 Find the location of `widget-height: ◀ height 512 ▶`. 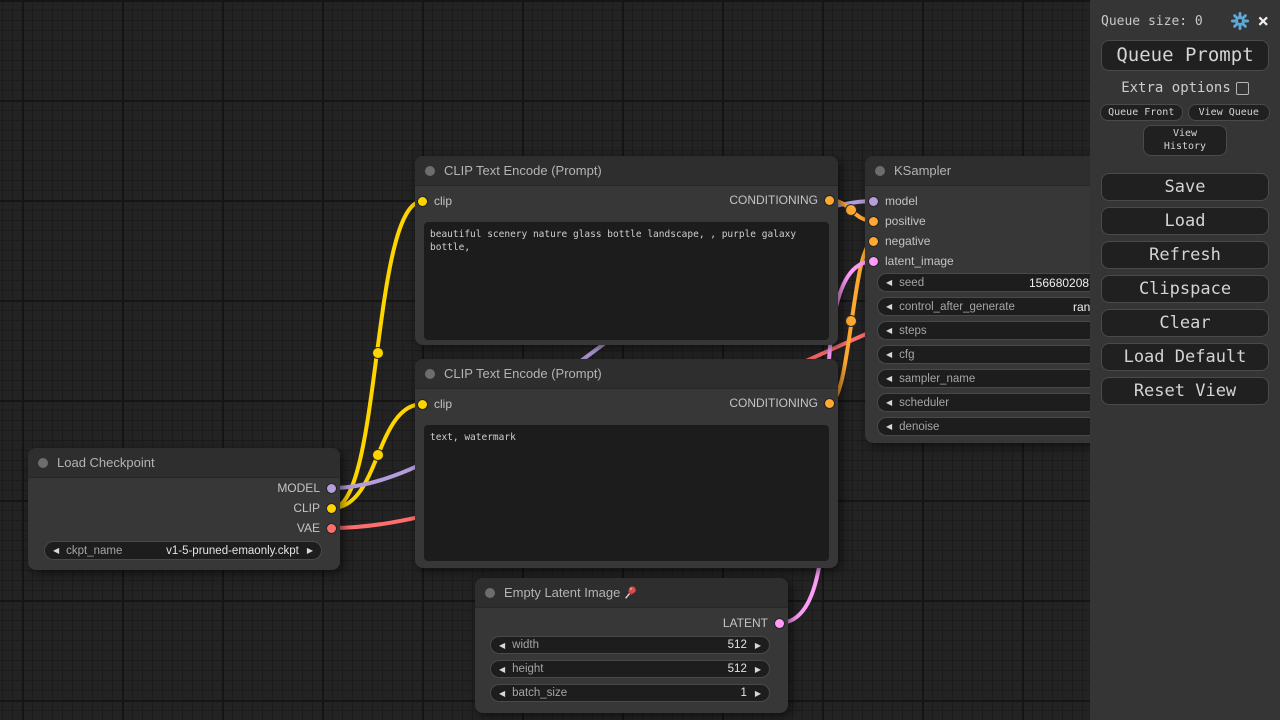

widget-height: ◀ height 512 ▶ is located at coordinates (630, 669).